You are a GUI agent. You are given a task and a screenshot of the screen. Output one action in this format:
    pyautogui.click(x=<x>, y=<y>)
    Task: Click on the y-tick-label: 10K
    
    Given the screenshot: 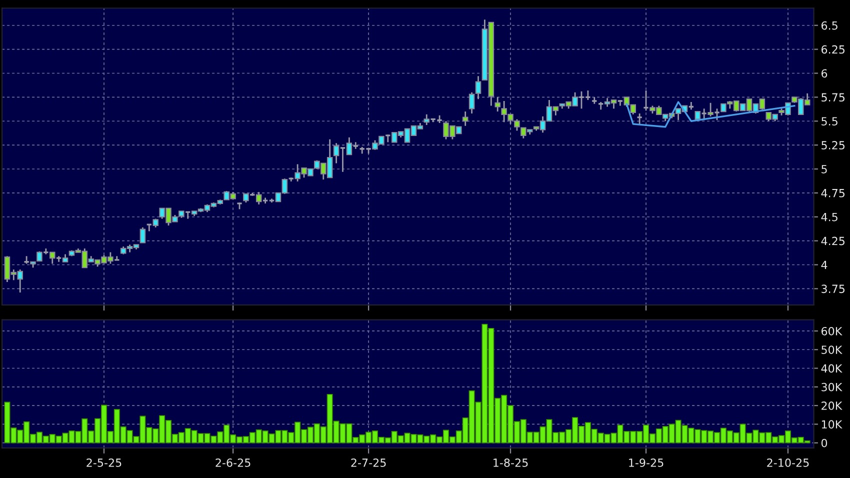 What is the action you would take?
    pyautogui.click(x=832, y=424)
    